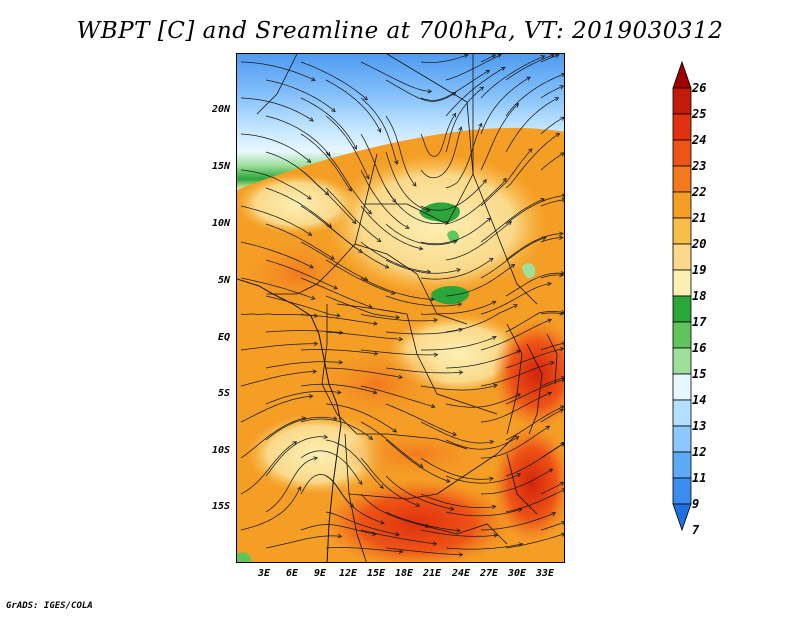 Image resolution: width=800 pixels, height=618 pixels. What do you see at coordinates (489, 573) in the screenshot?
I see `x-tick-27e: 27E` at bounding box center [489, 573].